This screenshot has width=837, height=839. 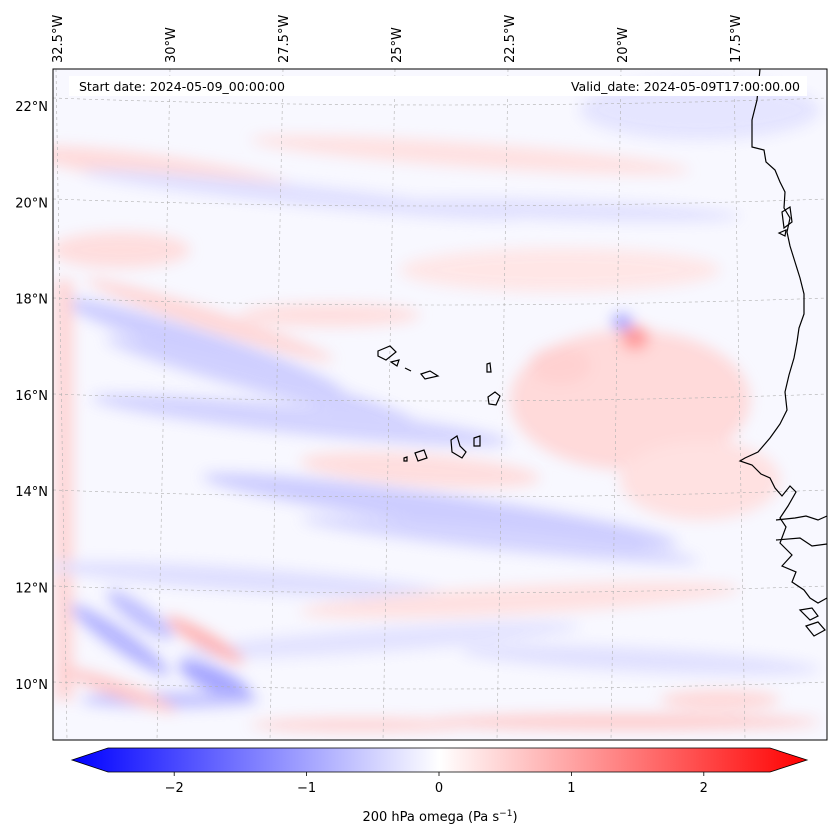 What do you see at coordinates (397, 45) in the screenshot?
I see `lon-tick-label: 25°W` at bounding box center [397, 45].